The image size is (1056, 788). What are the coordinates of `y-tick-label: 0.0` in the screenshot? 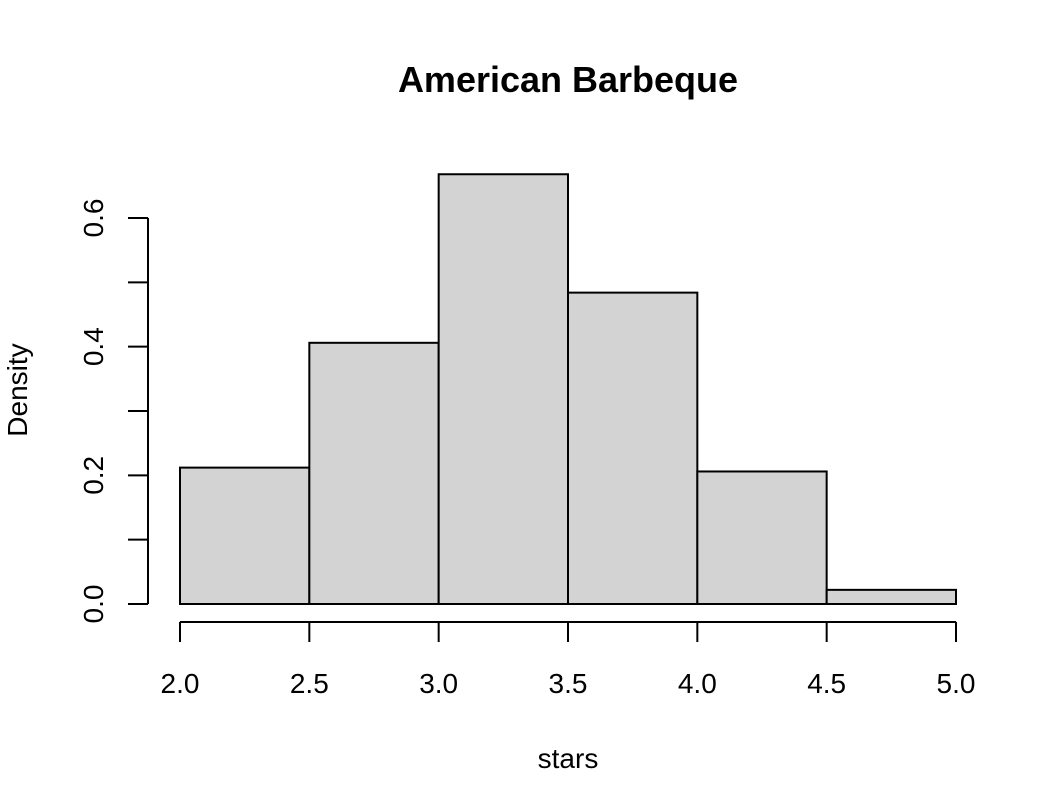 It's located at (93, 604).